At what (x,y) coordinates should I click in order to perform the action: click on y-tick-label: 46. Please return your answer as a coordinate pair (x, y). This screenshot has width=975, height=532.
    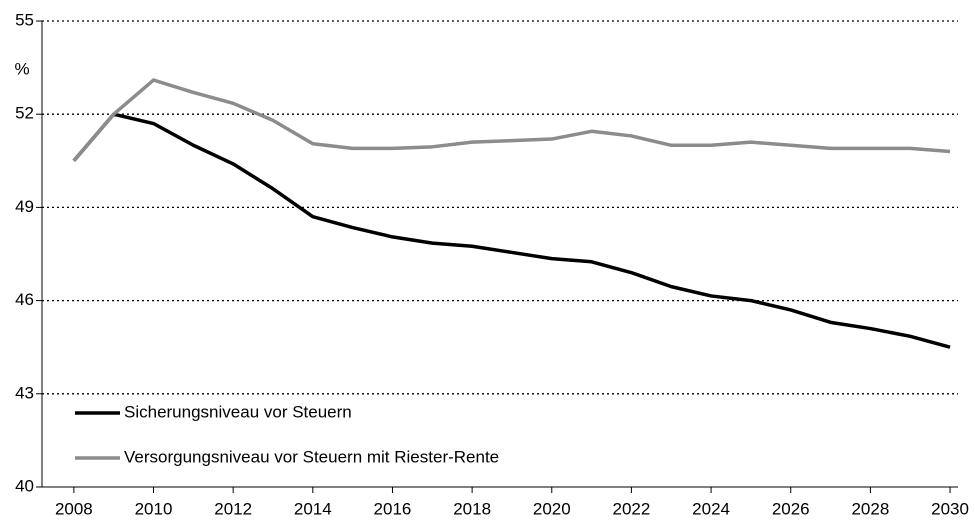
    Looking at the image, I should click on (24, 299).